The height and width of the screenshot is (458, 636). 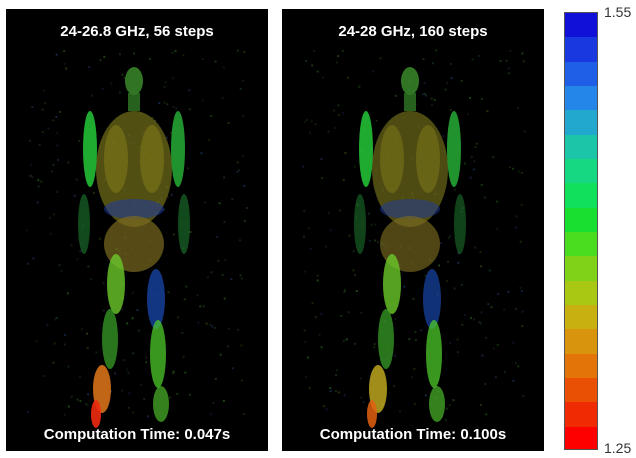 I want to click on computation-time-label: Computation Time: 0.100s, so click(x=413, y=434).